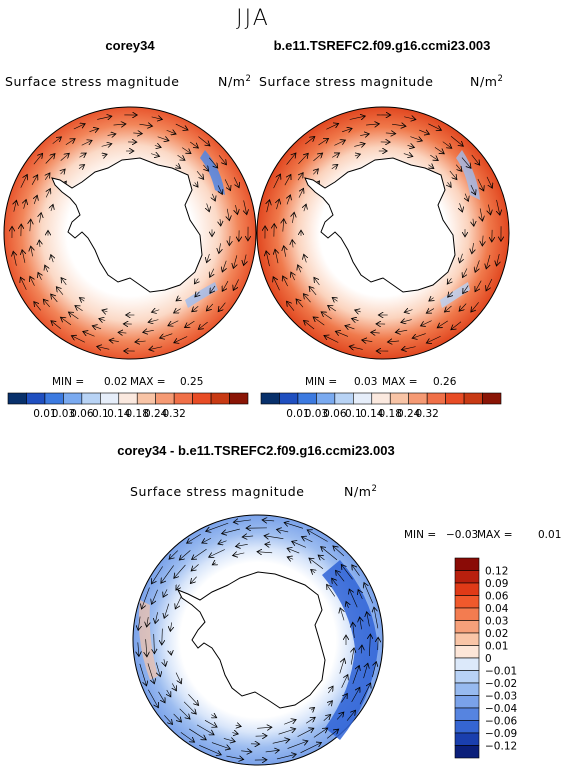 Image resolution: width=565 pixels, height=766 pixels. Describe the element at coordinates (137, 414) in the screenshot. I see `colorbar-tick-label: 0.18` at that location.